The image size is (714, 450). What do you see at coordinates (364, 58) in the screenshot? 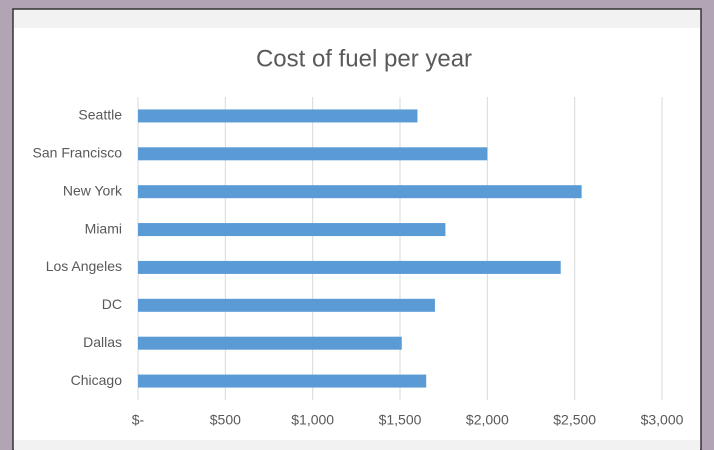
I see `chart-title: Cost of fuel per year` at bounding box center [364, 58].